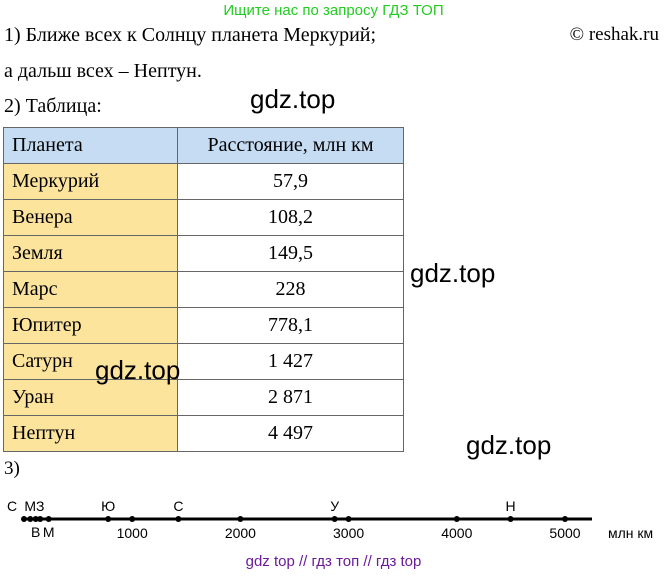  What do you see at coordinates (333, 561) in the screenshot?
I see `footer-text: gdz top // гдз топ // гдз top` at bounding box center [333, 561].